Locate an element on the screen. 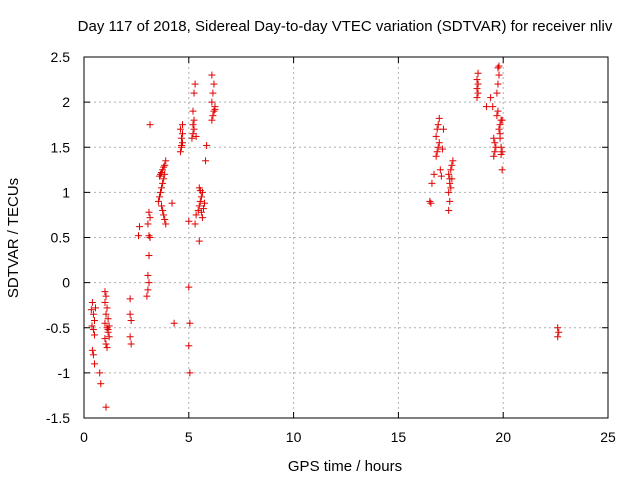  x-tick-label: 5 is located at coordinates (189, 437).